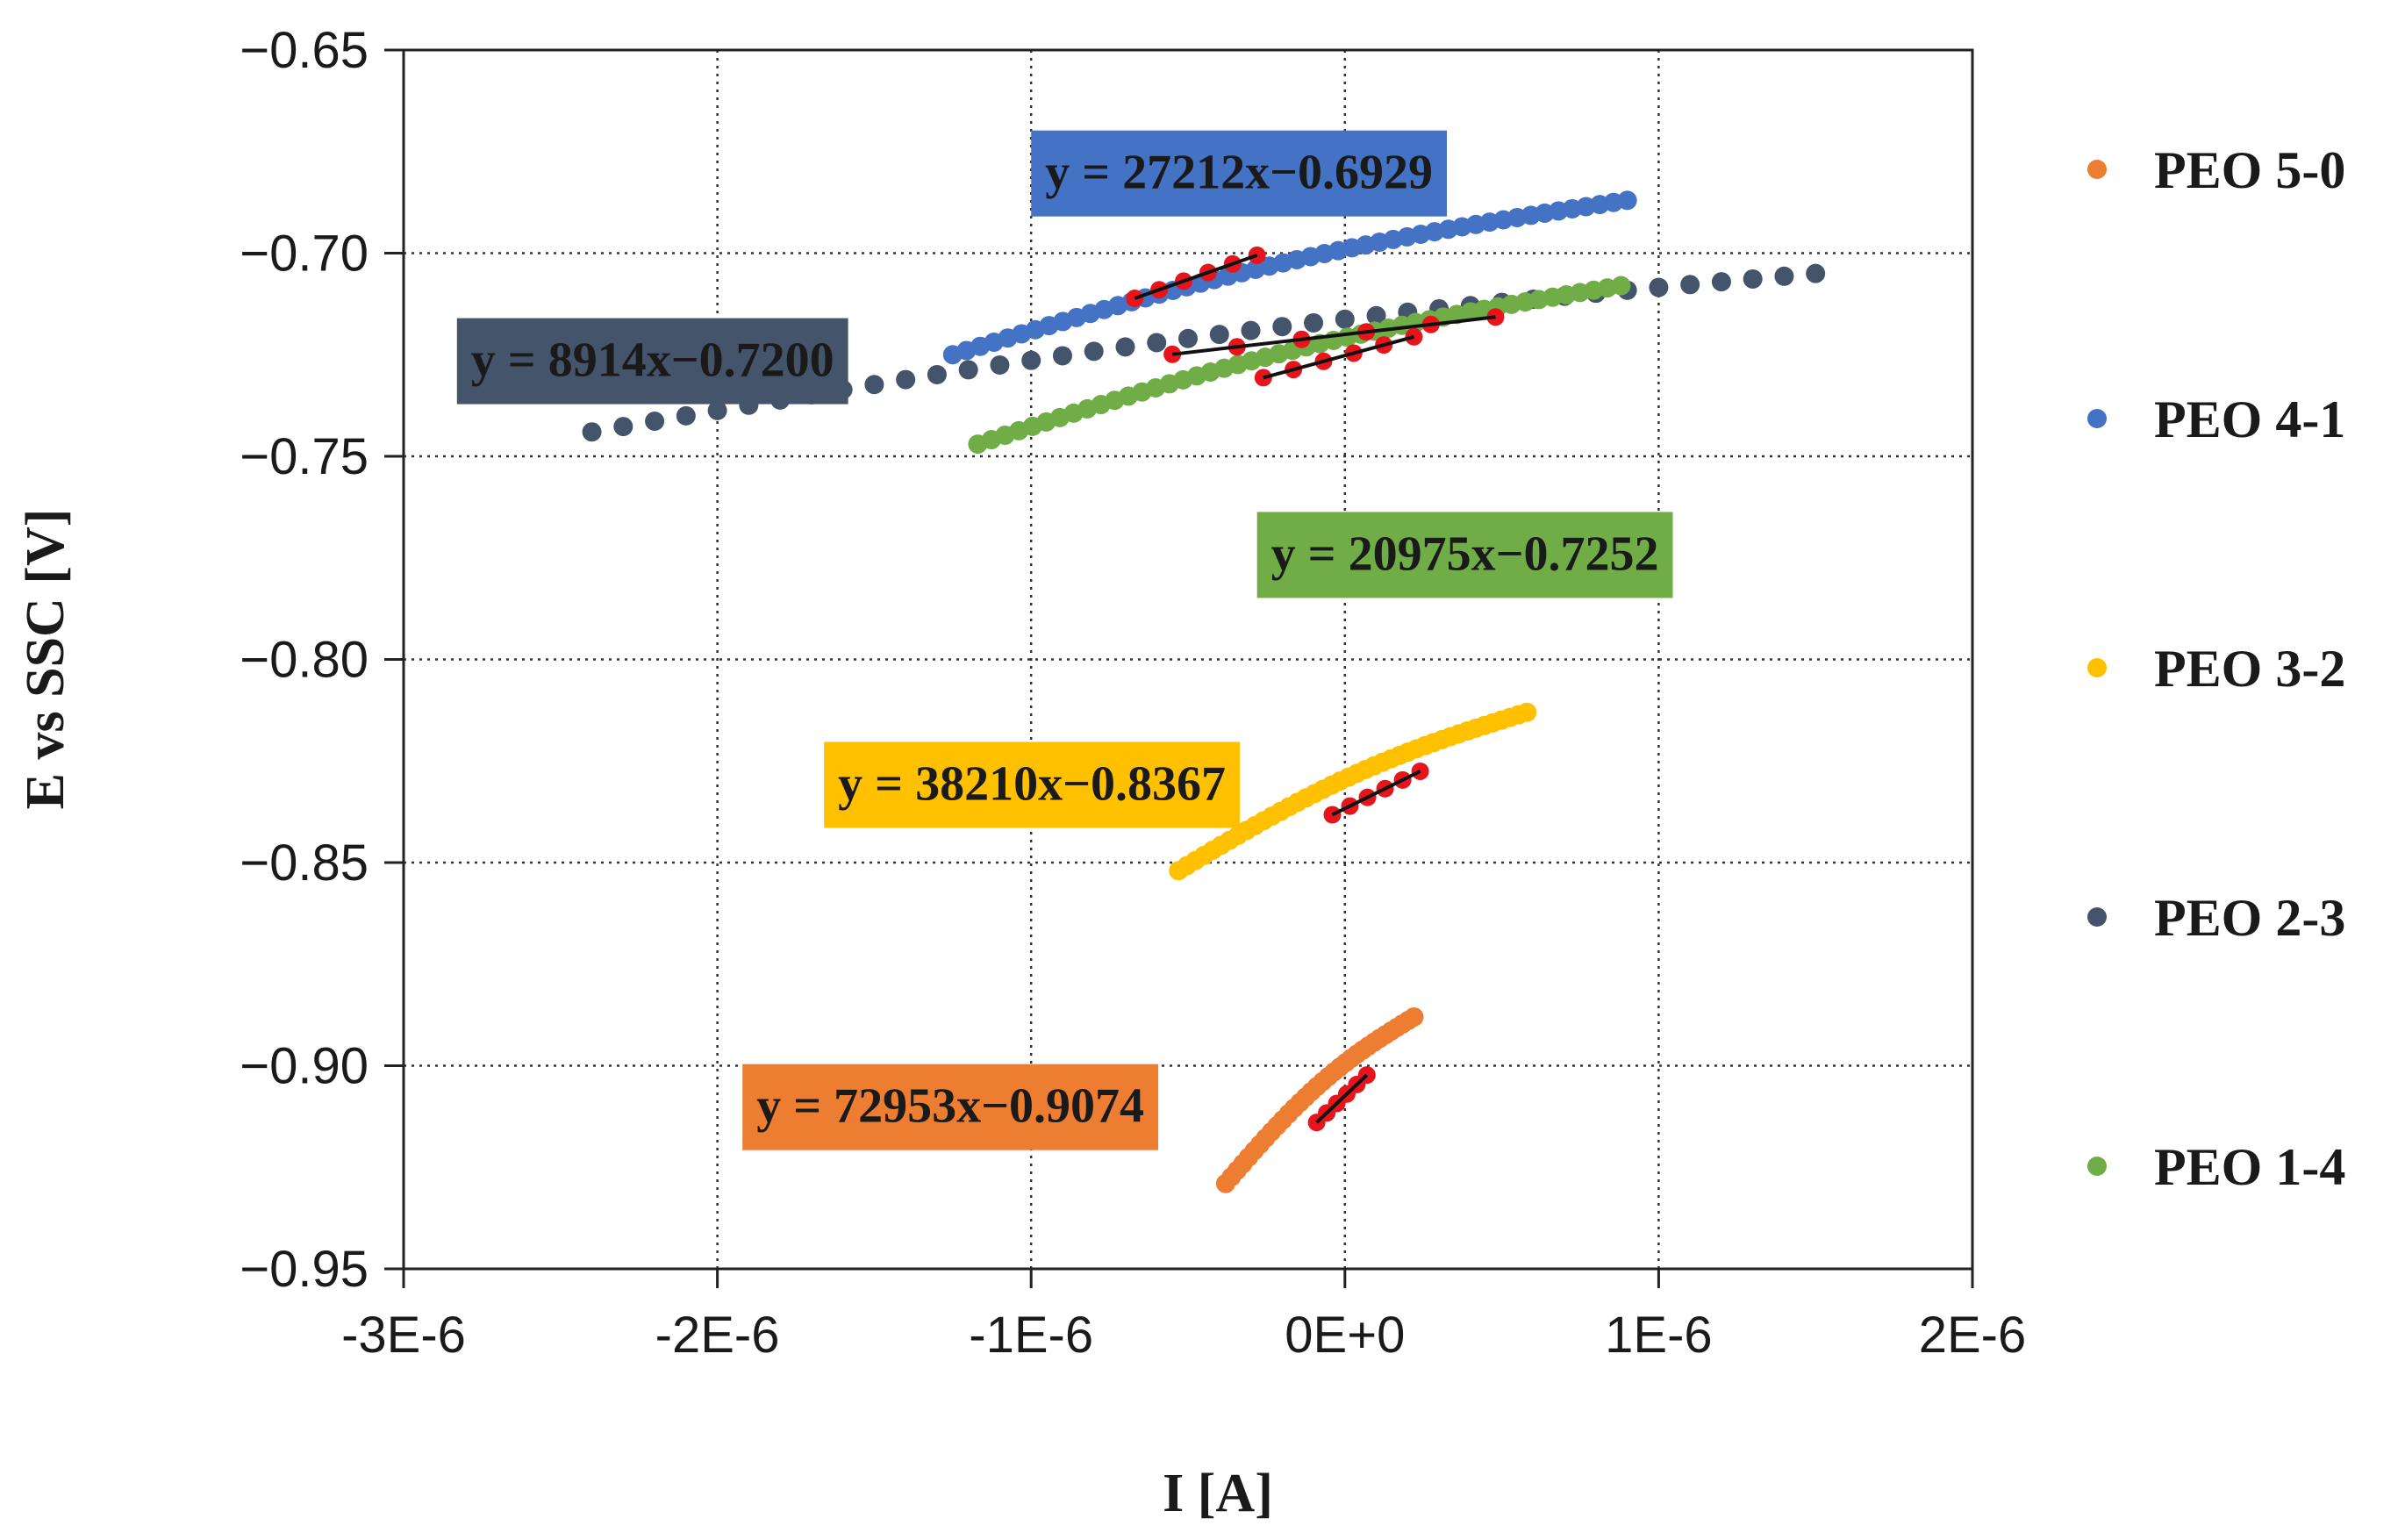 This screenshot has width=2405, height=1540. What do you see at coordinates (2249, 918) in the screenshot?
I see `legend-label: PEO 2-3` at bounding box center [2249, 918].